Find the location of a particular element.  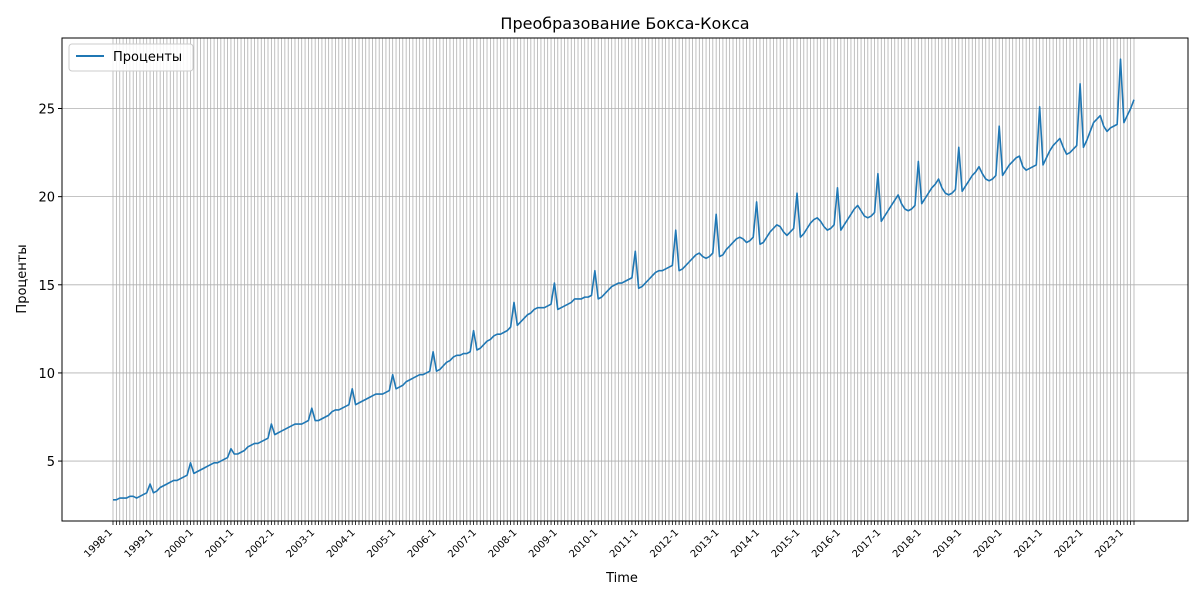

y-tick-label: 20 is located at coordinates (46, 198).